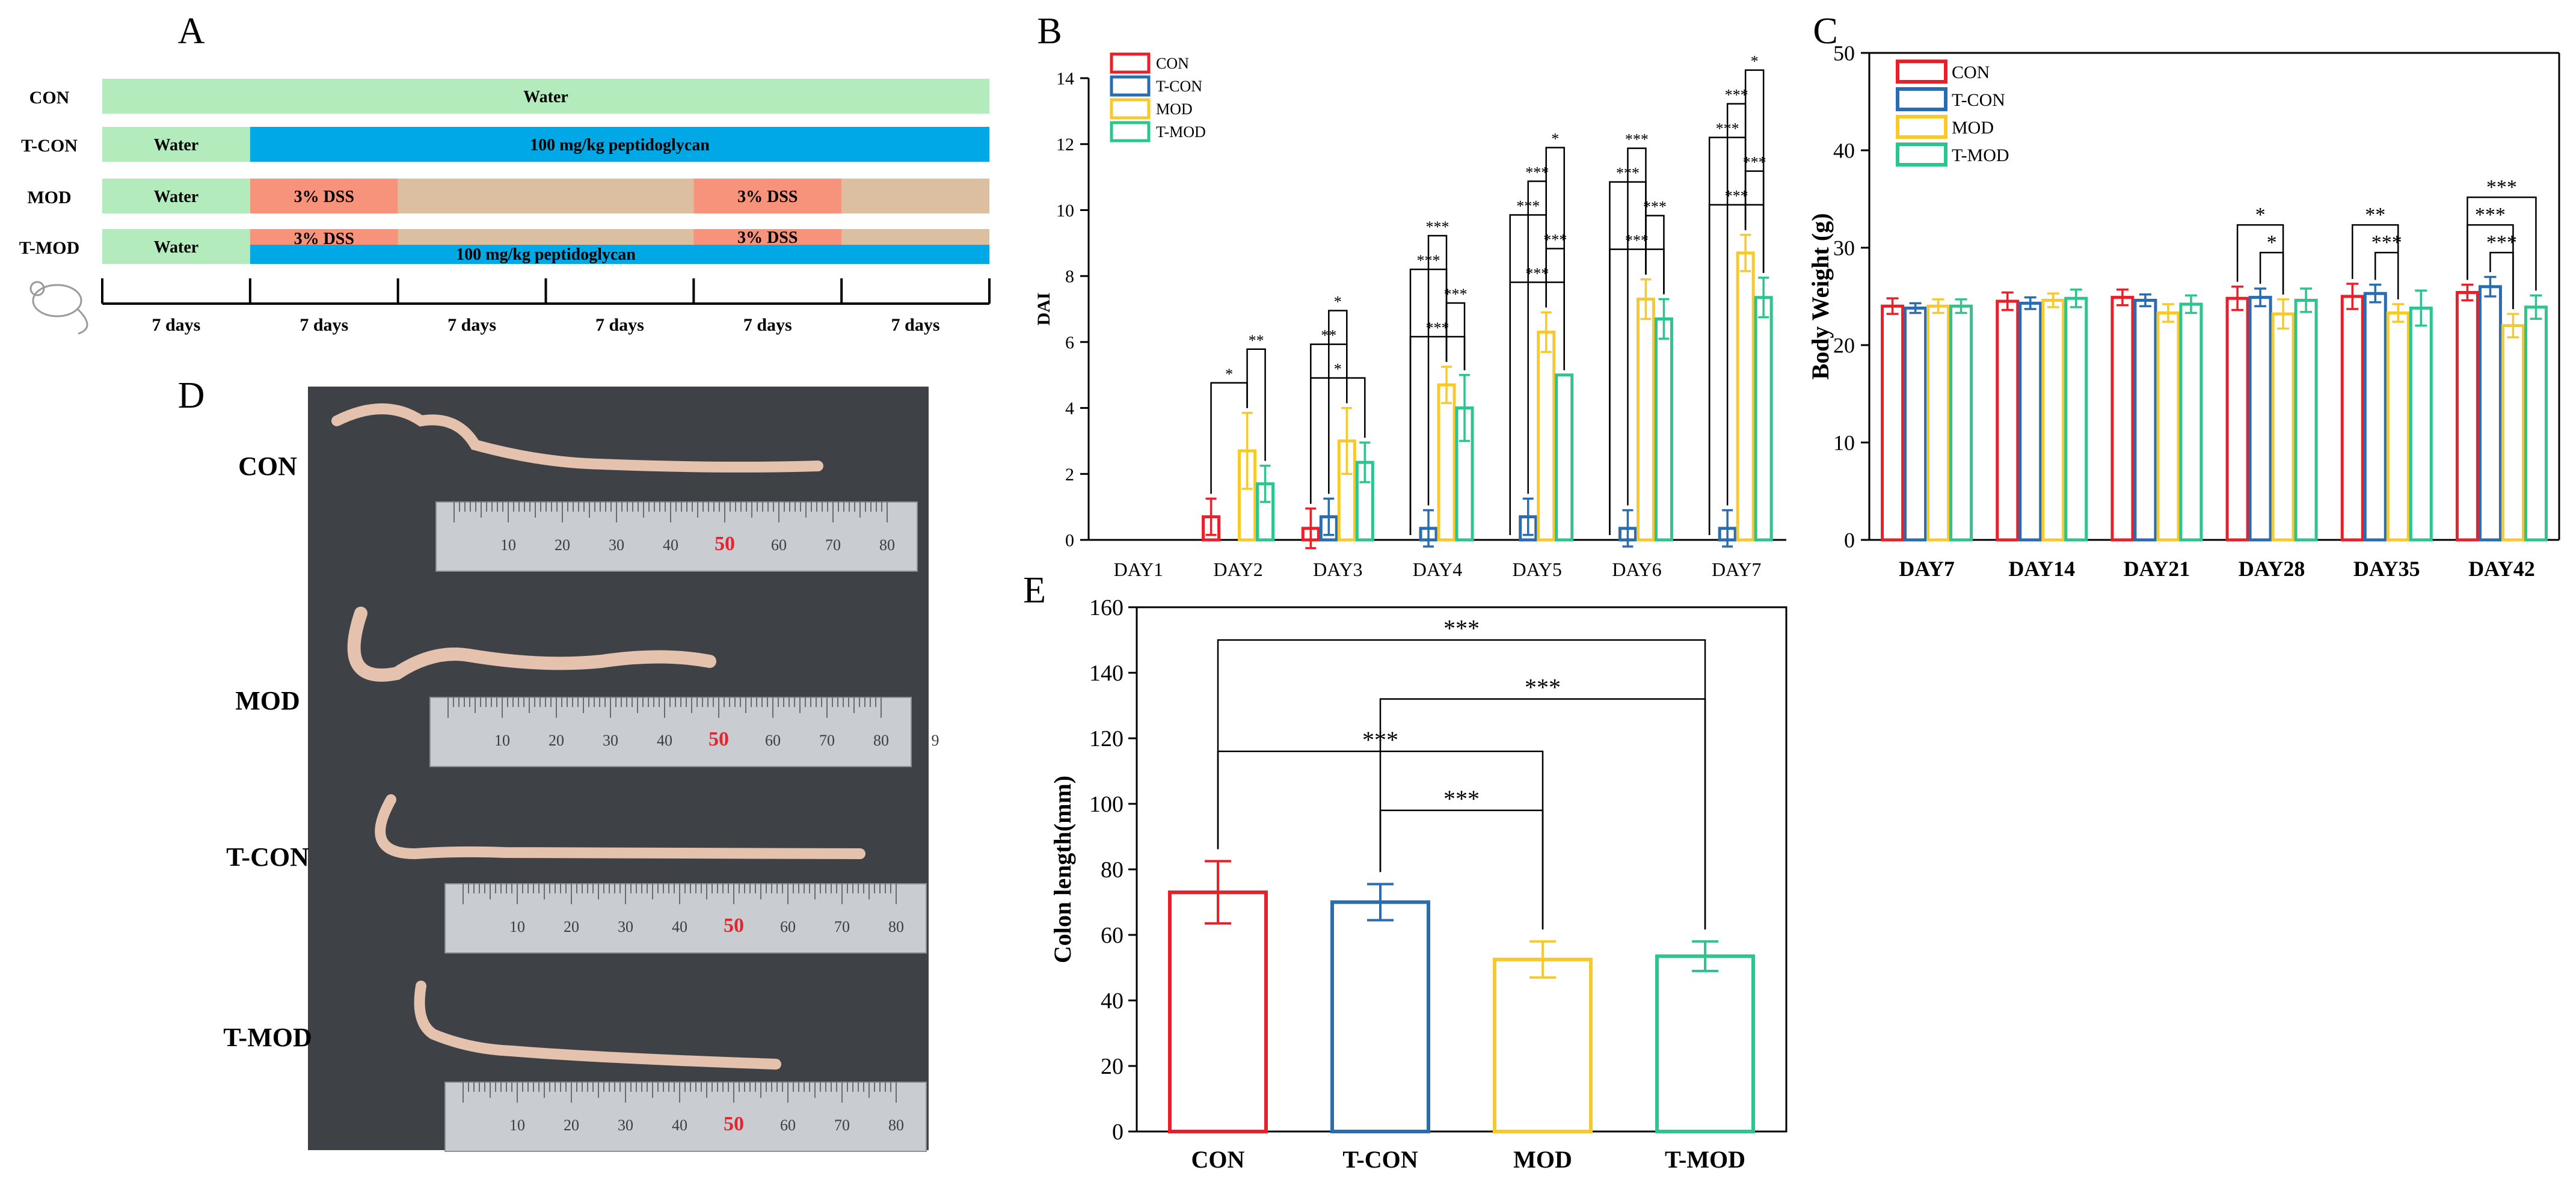 This screenshot has height=1182, width=2576. I want to click on specimen-row: 10 20 30 40 50 60 70 80, so click(651, 874).